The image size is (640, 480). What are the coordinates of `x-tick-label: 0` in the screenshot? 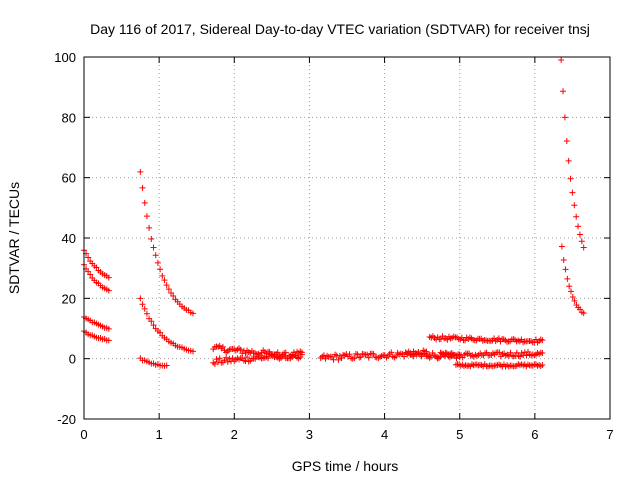 It's located at (83, 434).